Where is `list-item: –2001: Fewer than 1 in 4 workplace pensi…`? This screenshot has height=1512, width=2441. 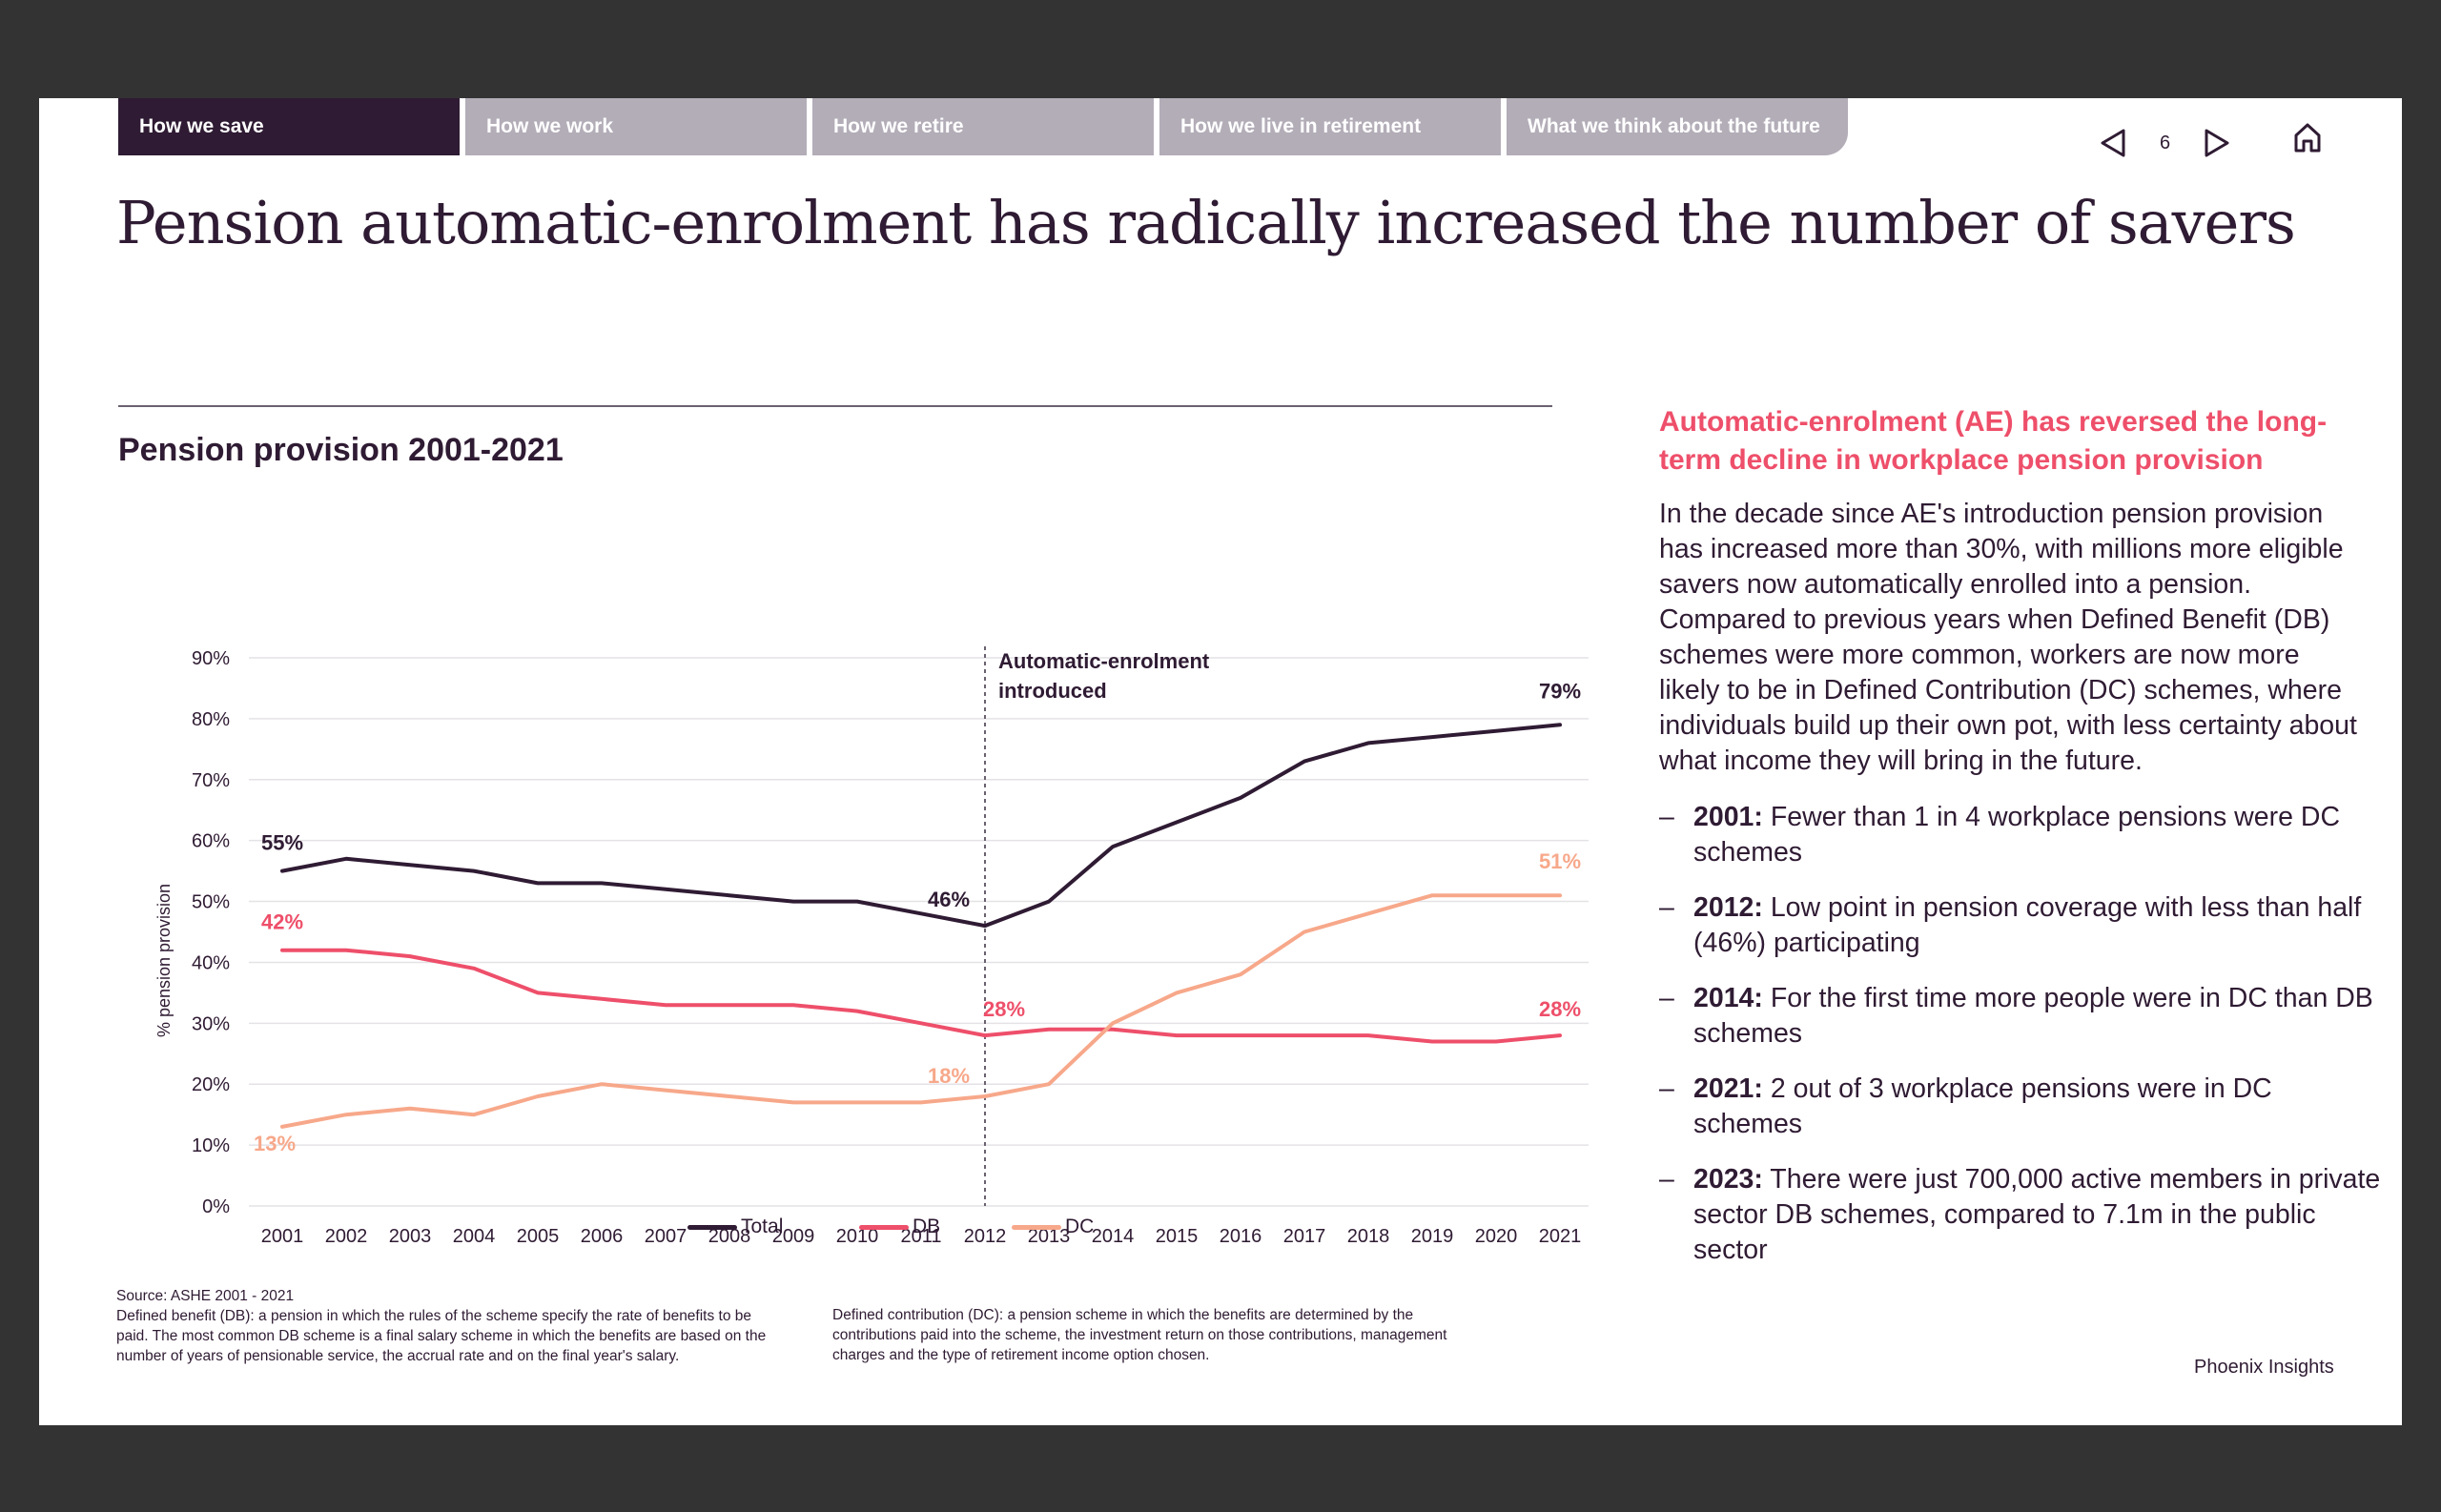
list-item: –2001: Fewer than 1 in 4 workplace pensi… is located at coordinates (2021, 835).